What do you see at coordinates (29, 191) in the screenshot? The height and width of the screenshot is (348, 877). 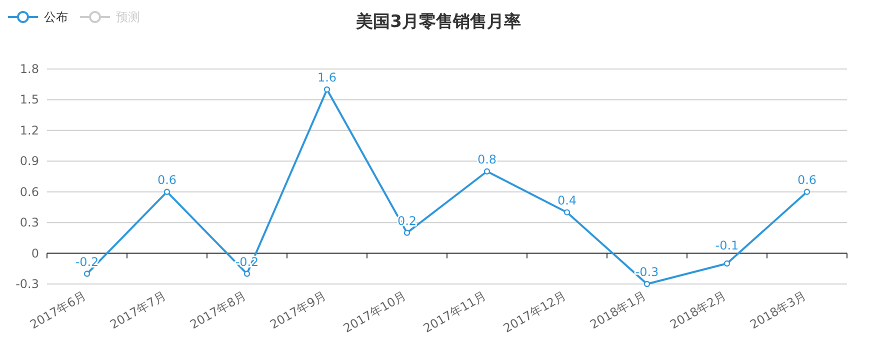 I see `y-tick-label: 0.6` at bounding box center [29, 191].